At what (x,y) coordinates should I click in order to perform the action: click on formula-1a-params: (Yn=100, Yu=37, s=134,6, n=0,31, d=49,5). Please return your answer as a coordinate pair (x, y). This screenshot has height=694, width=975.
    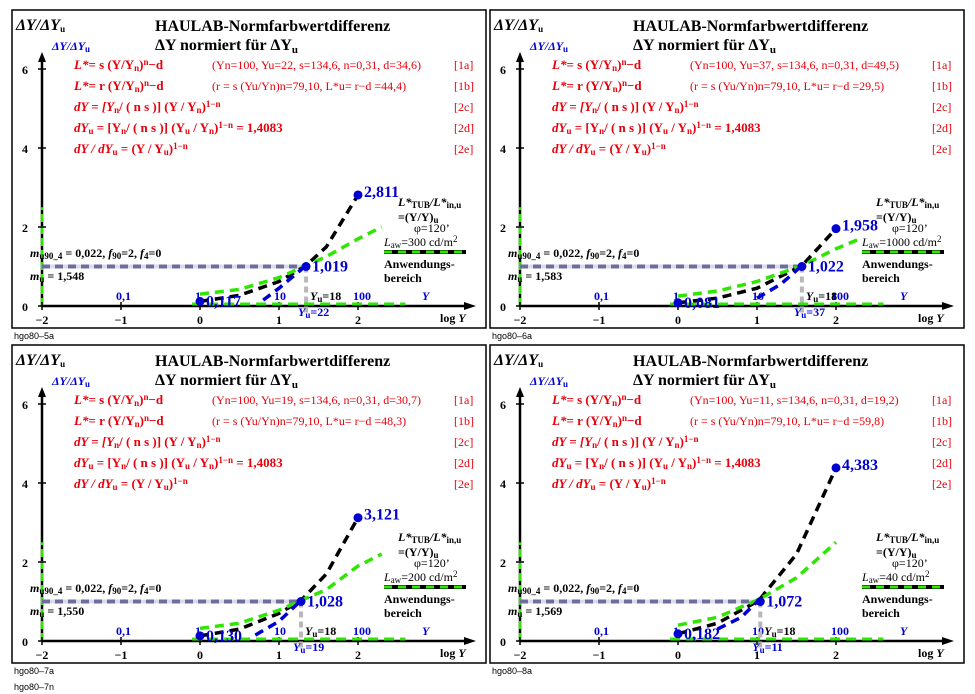
    Looking at the image, I should click on (794, 65).